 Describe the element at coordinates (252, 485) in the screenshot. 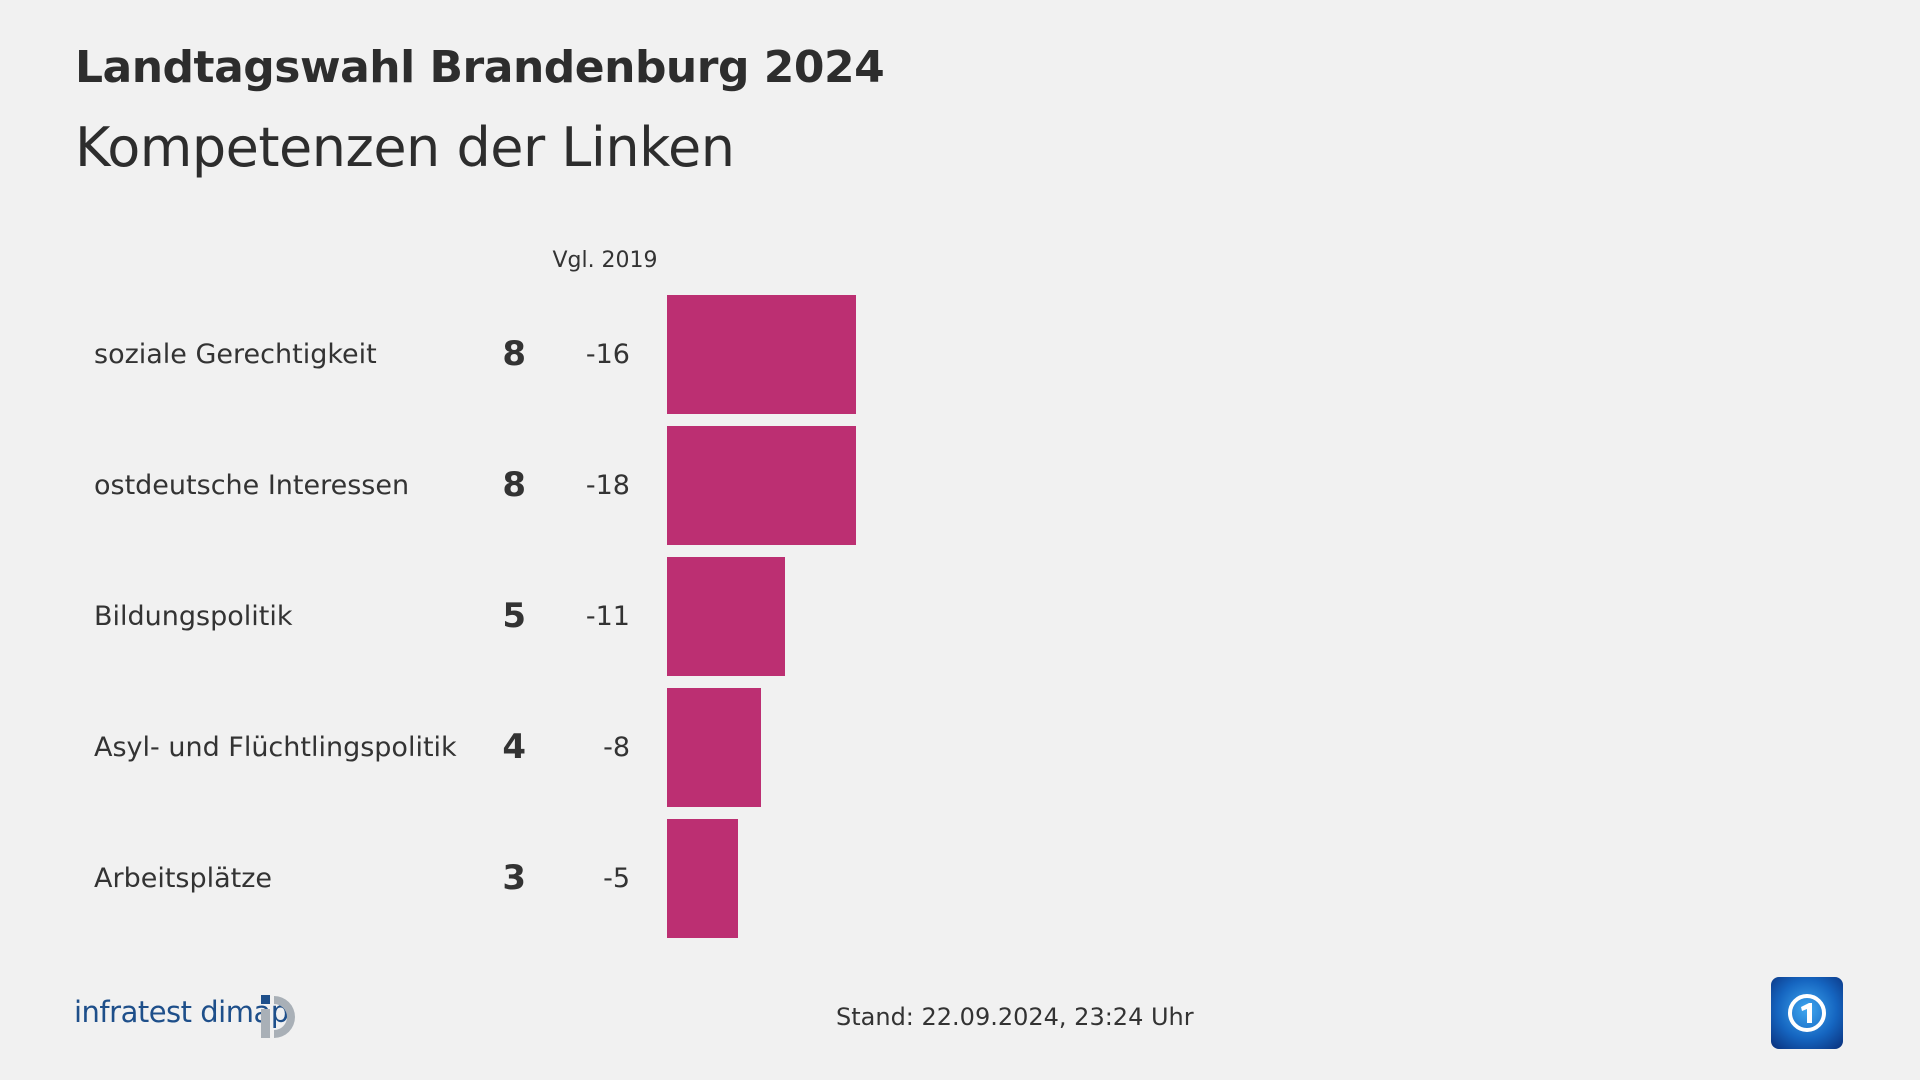

I see `category-label: ostdeutsche Interessen` at that location.